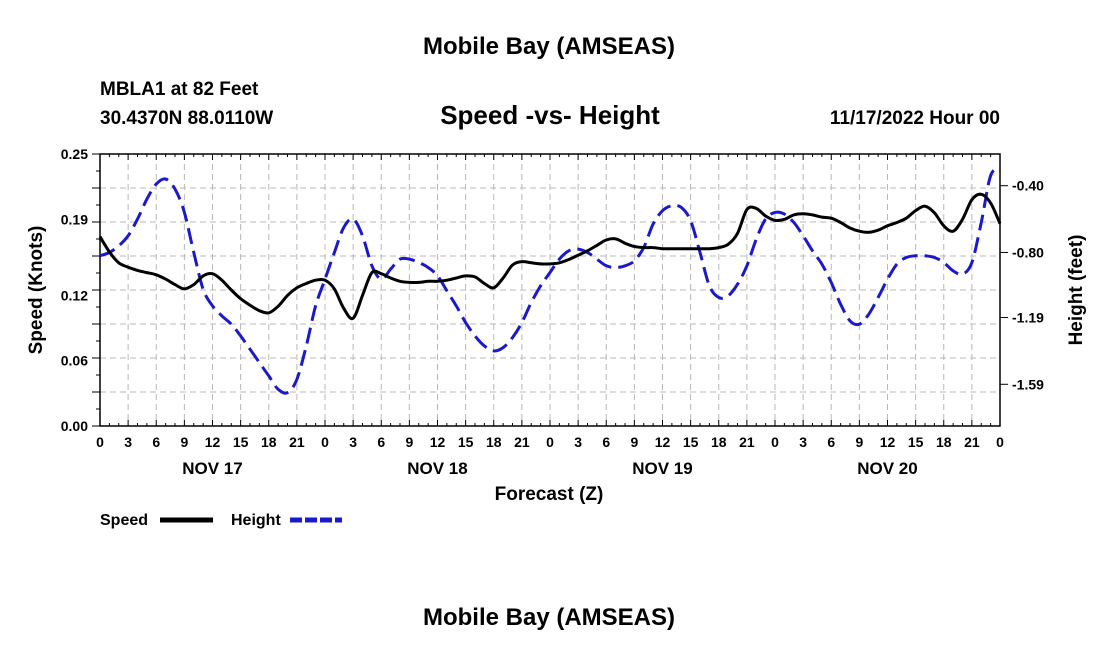  I want to click on footer-title: Mobile Bay (AMSEAS), so click(549, 617).